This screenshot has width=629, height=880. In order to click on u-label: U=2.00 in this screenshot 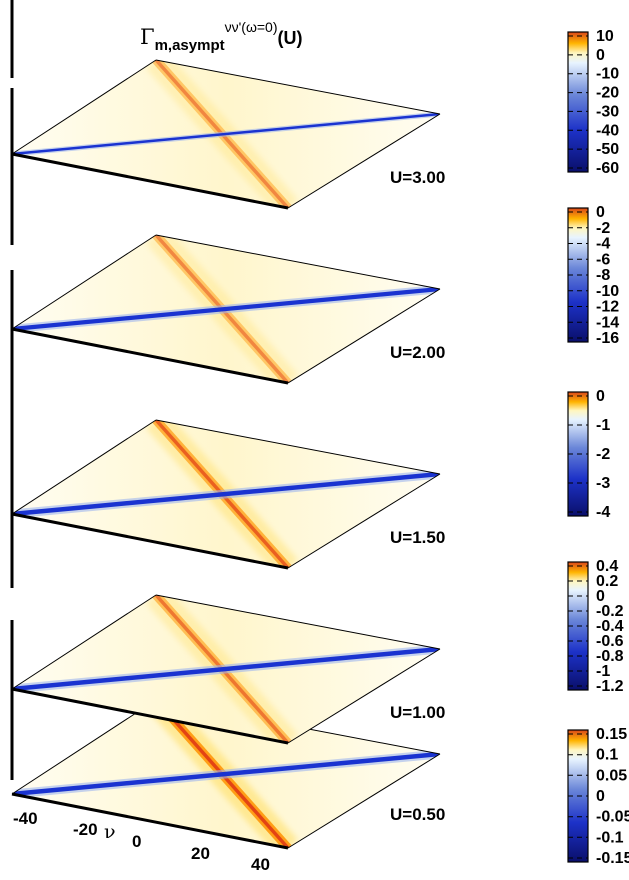, I will do `click(417, 352)`.